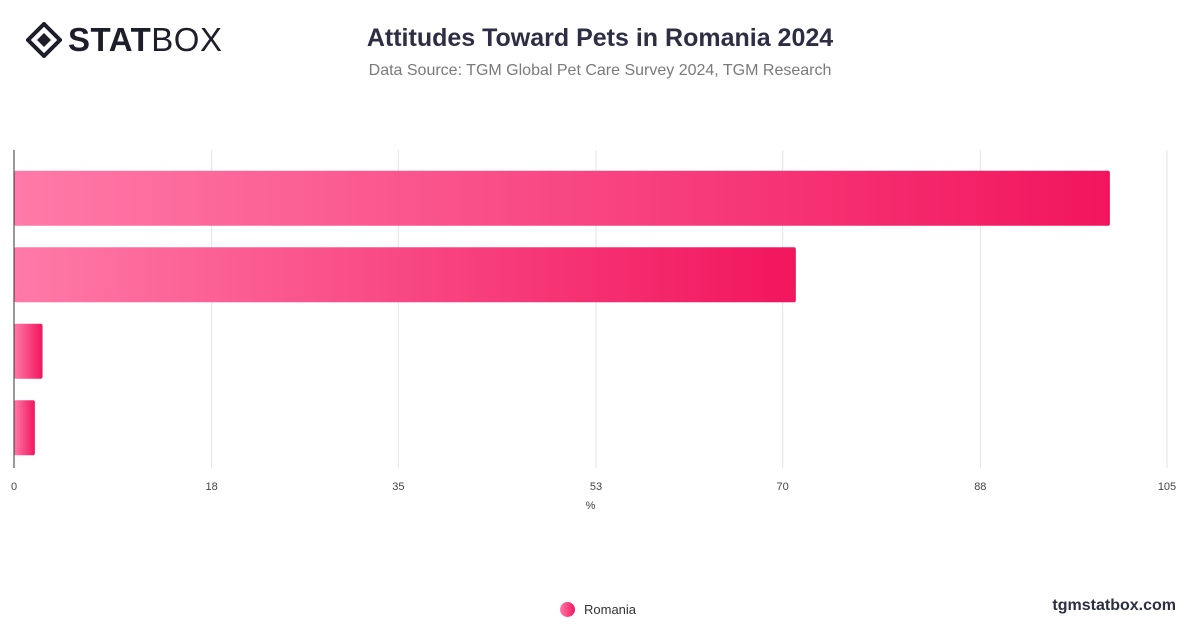 The height and width of the screenshot is (628, 1200). Describe the element at coordinates (1167, 487) in the screenshot. I see `x-tick-label: 105` at that location.